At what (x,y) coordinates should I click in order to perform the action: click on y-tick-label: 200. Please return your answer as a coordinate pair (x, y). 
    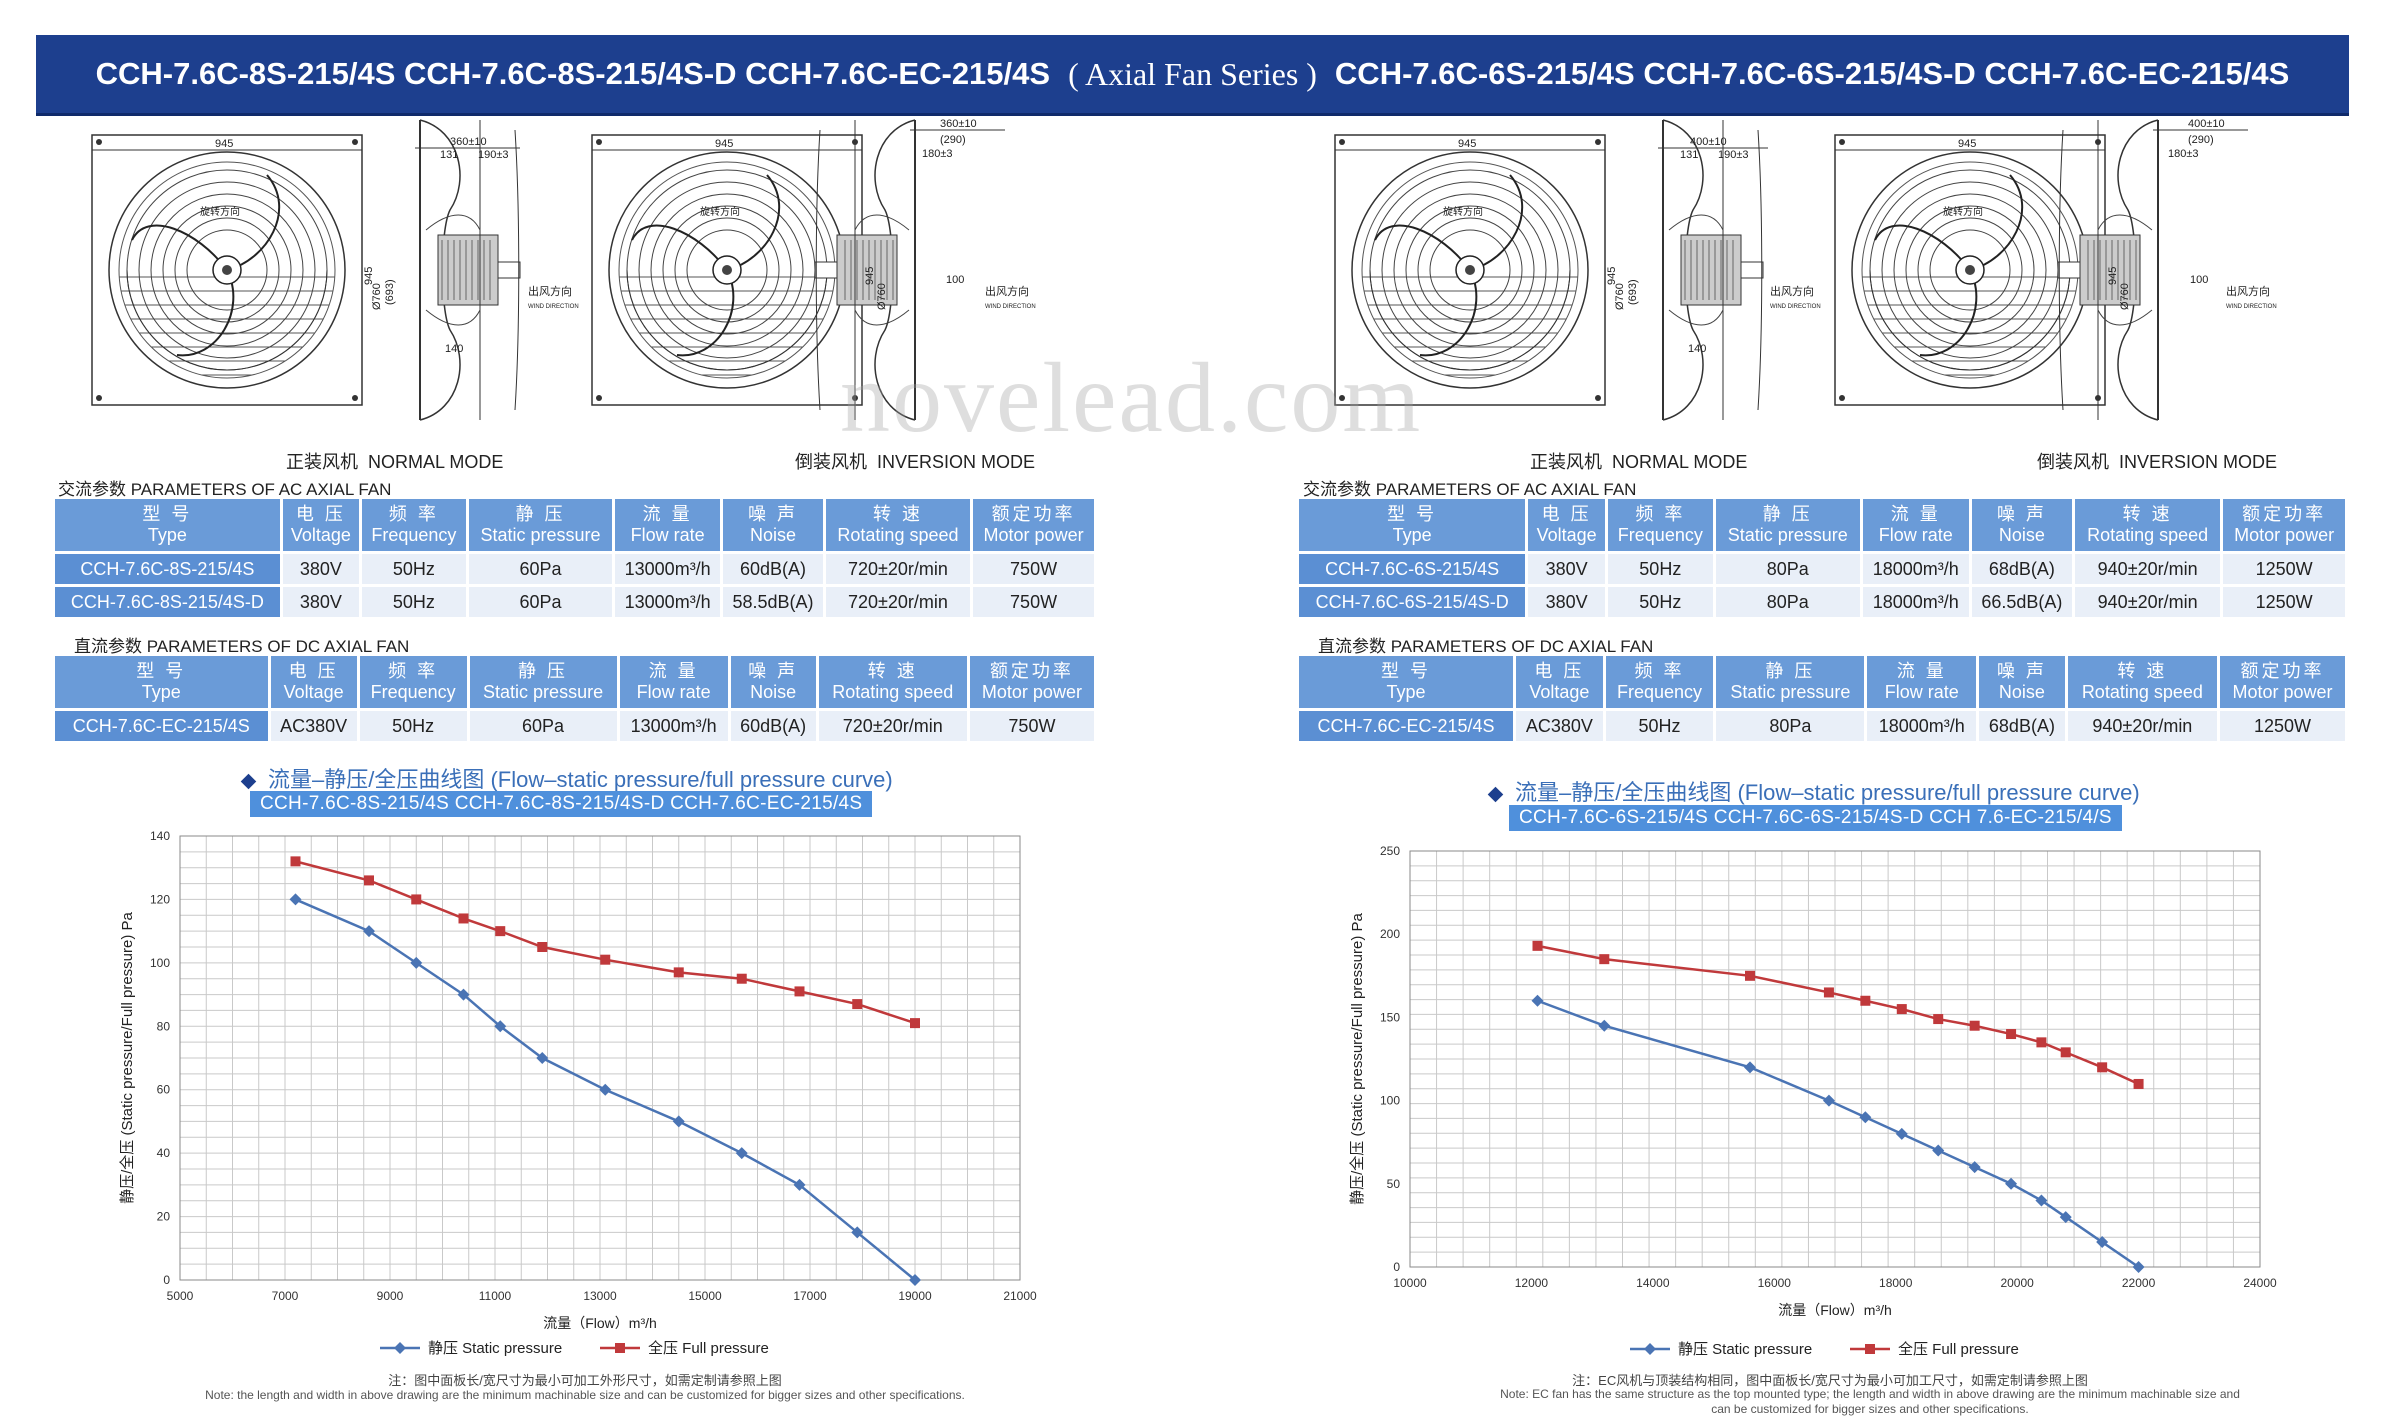
    Looking at the image, I should click on (1390, 934).